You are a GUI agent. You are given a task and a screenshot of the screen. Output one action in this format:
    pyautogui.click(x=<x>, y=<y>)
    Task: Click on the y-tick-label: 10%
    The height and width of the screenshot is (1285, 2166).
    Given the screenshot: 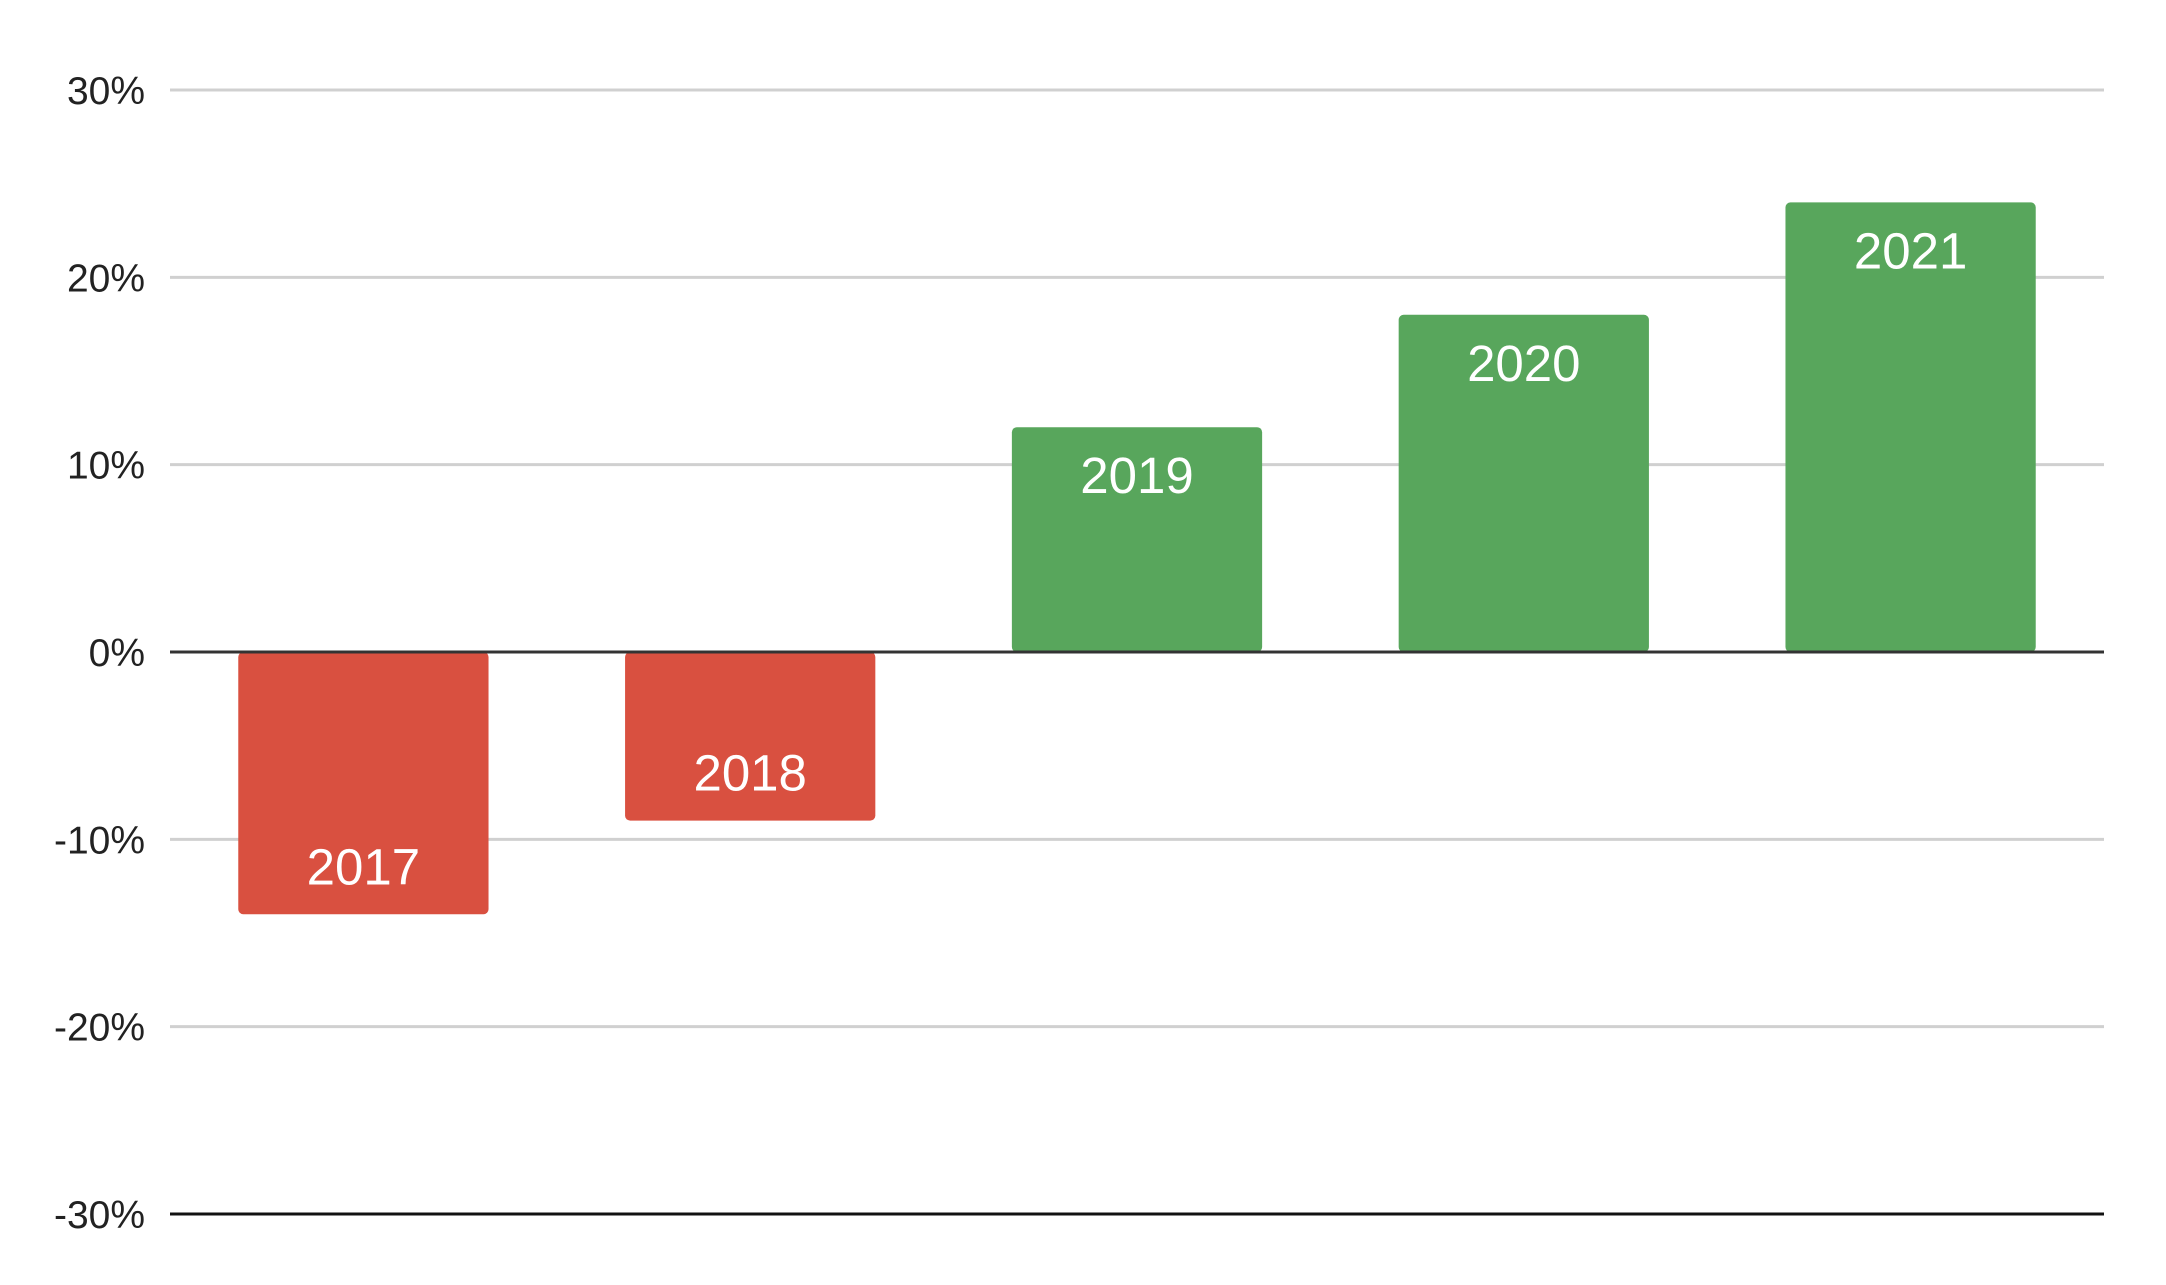 What is the action you would take?
    pyautogui.click(x=106, y=466)
    